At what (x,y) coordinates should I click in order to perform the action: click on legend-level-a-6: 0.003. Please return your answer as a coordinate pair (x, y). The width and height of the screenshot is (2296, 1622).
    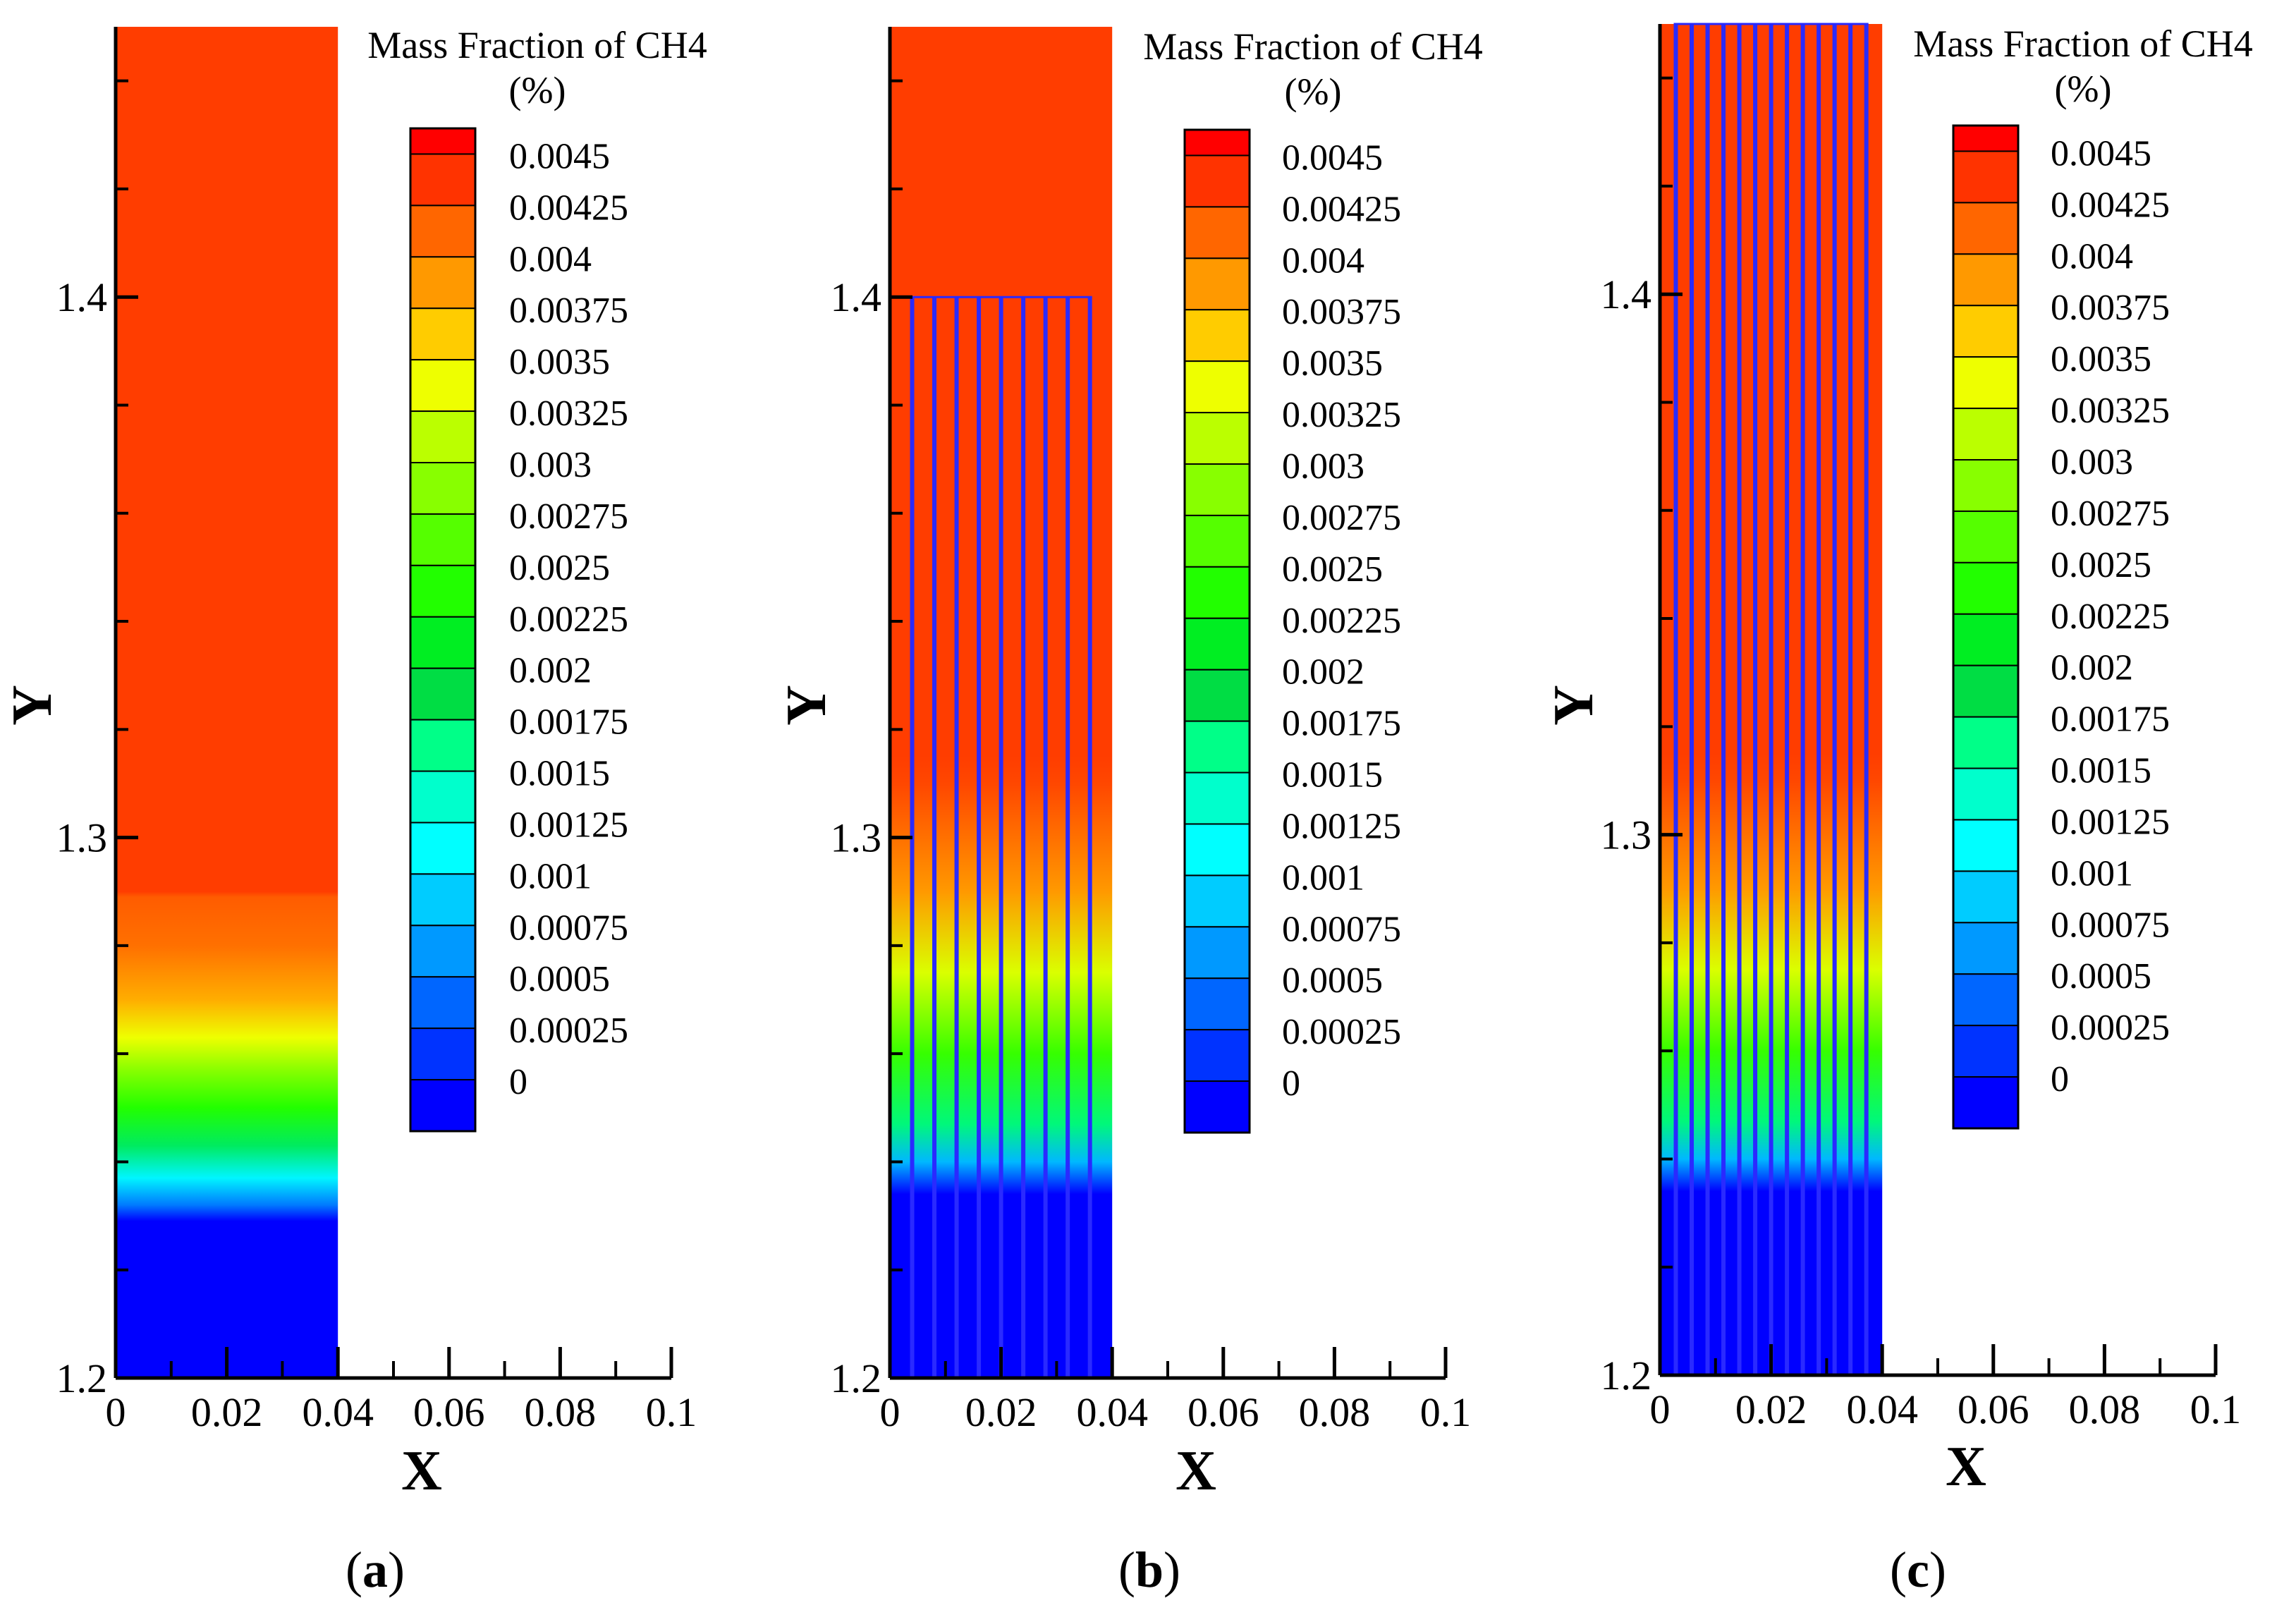
    Looking at the image, I should click on (550, 465).